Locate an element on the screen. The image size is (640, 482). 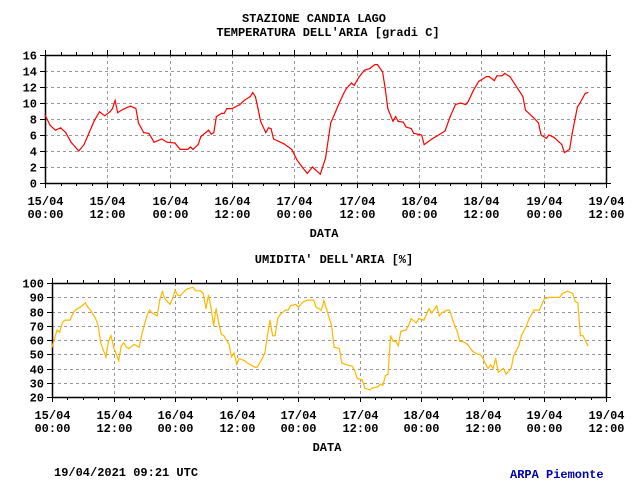
agency-link: ARPA Piemonte is located at coordinates (557, 475).